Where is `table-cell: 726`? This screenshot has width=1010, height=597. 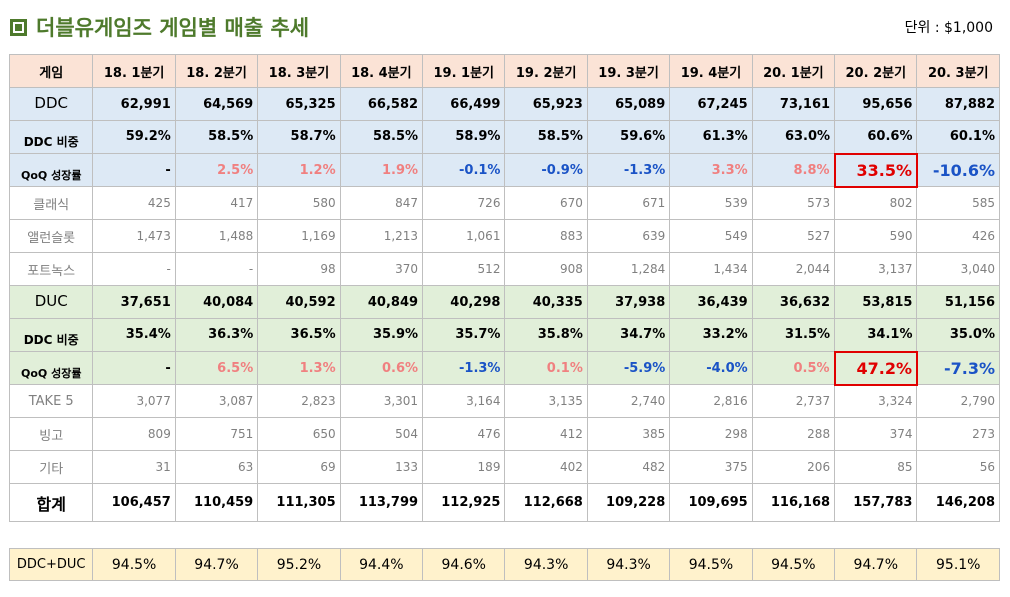 table-cell: 726 is located at coordinates (464, 203).